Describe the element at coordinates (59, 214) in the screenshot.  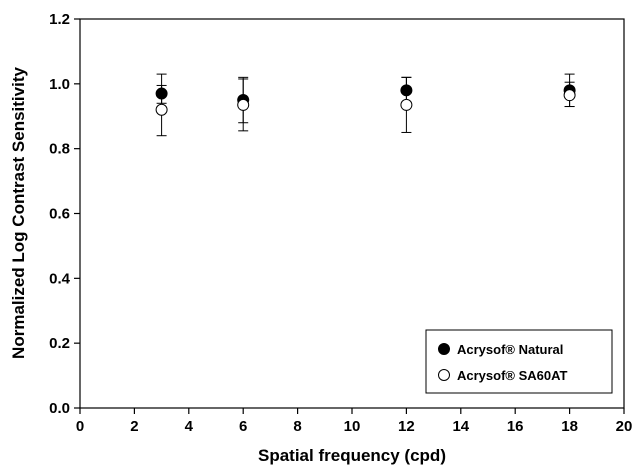
I see `y-tick-label: 0.6` at that location.